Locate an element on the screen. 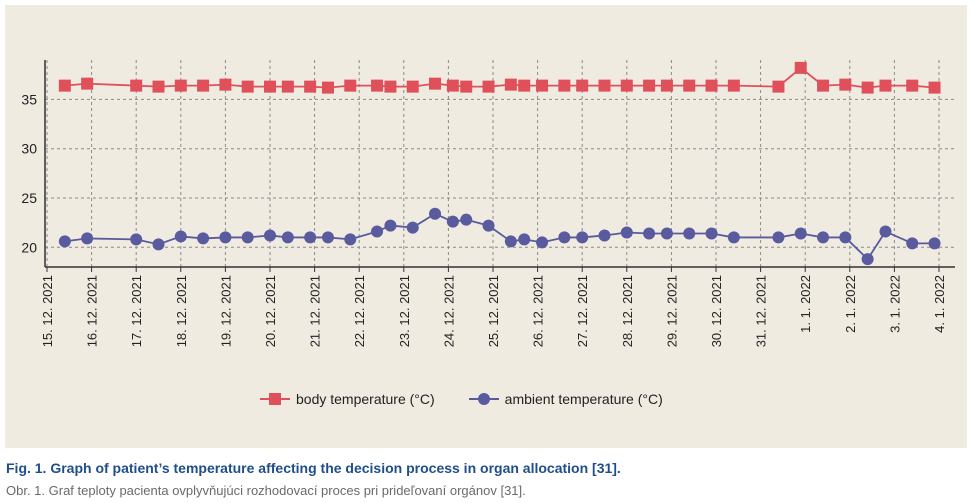  x-tick-label: 15. 12. 2021 is located at coordinates (47, 311).